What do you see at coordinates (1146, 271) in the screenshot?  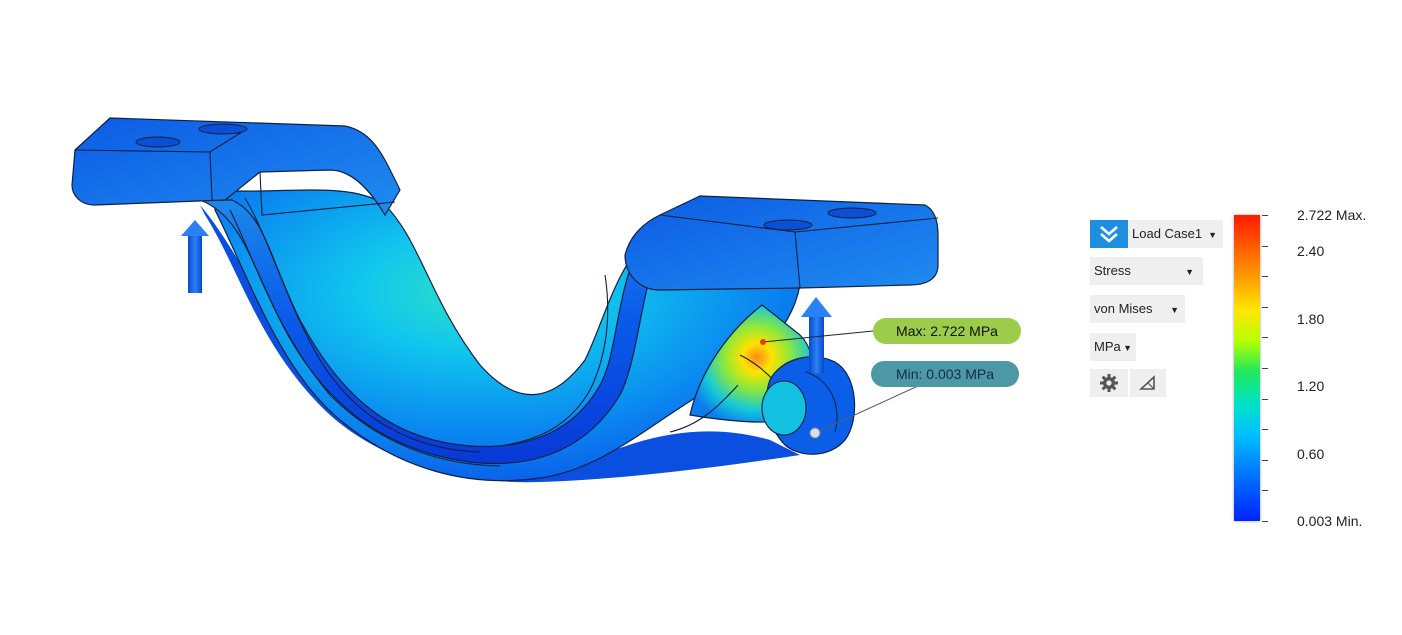 I see `result-type-dropdown: Stress ▼` at bounding box center [1146, 271].